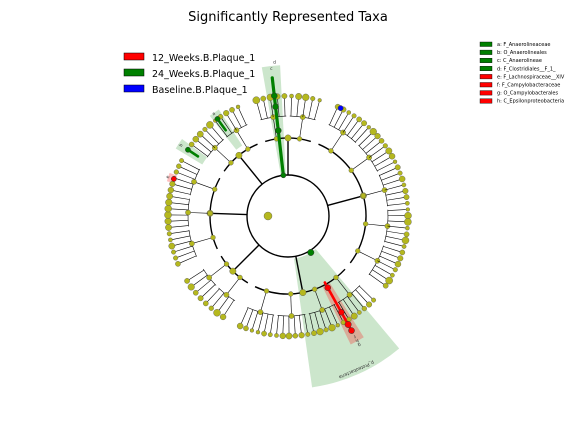  What do you see at coordinates (189, 58) in the screenshot?
I see `legend-item: 12_Weeks.B.Plaque_1` at bounding box center [189, 58].